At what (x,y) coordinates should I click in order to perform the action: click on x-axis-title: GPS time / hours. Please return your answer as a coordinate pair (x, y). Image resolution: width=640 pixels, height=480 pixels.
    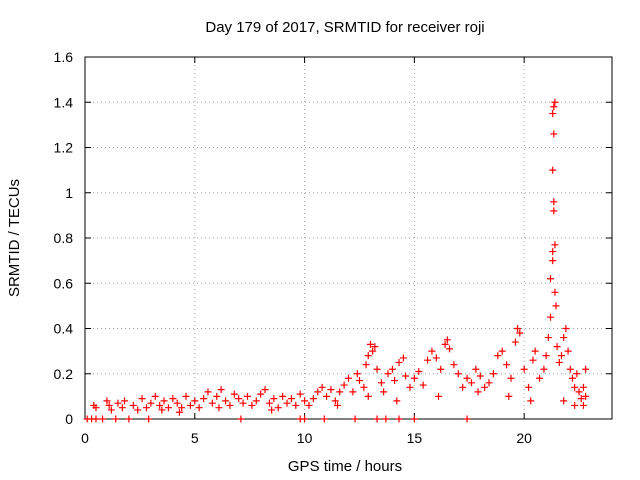
    Looking at the image, I should click on (345, 466).